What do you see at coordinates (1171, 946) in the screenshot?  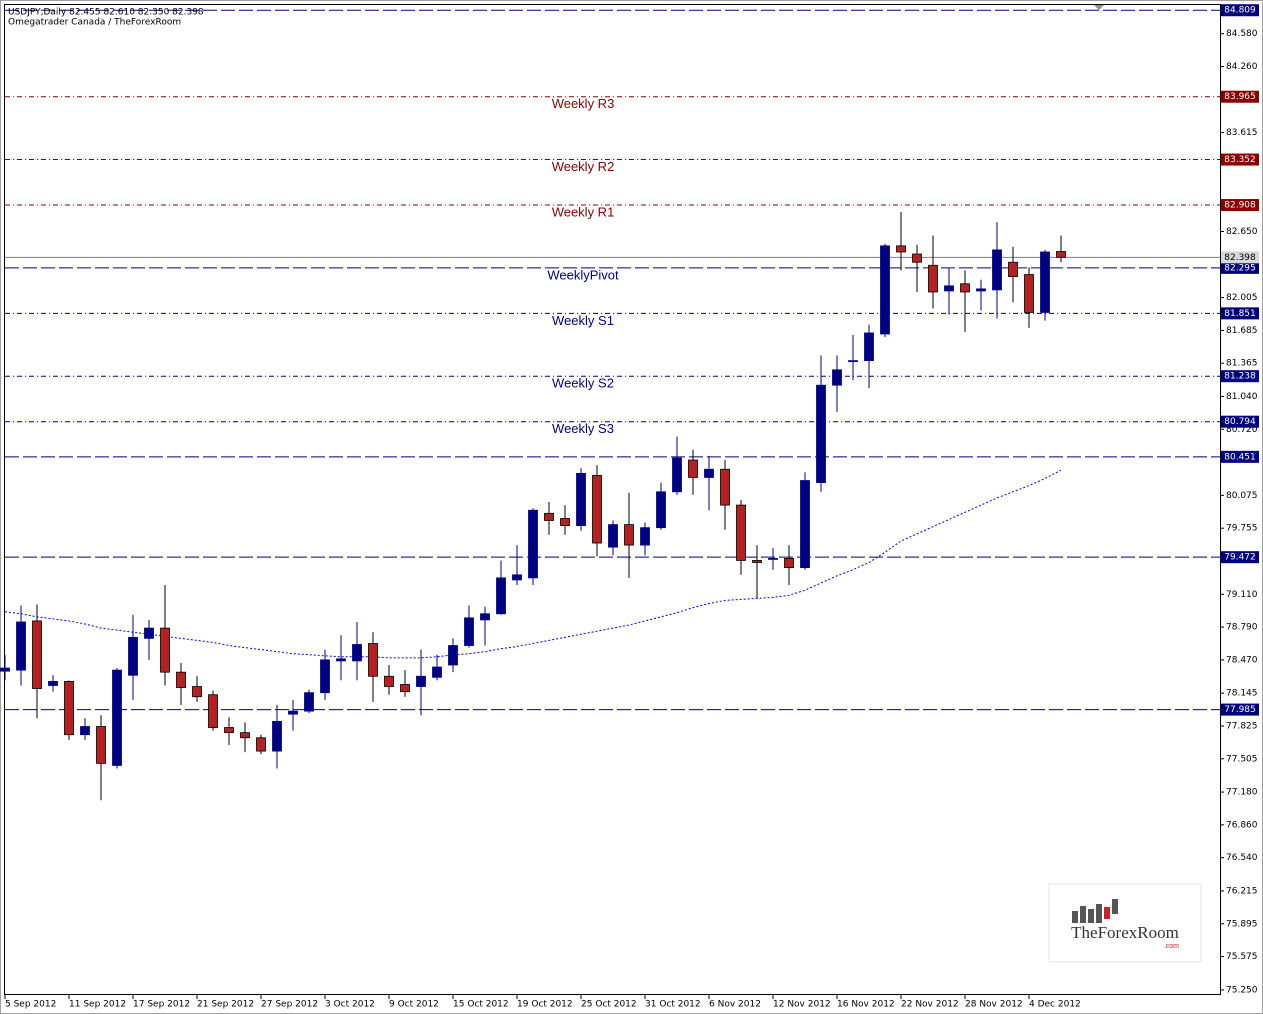 I see `watermark-sub: .com` at bounding box center [1171, 946].